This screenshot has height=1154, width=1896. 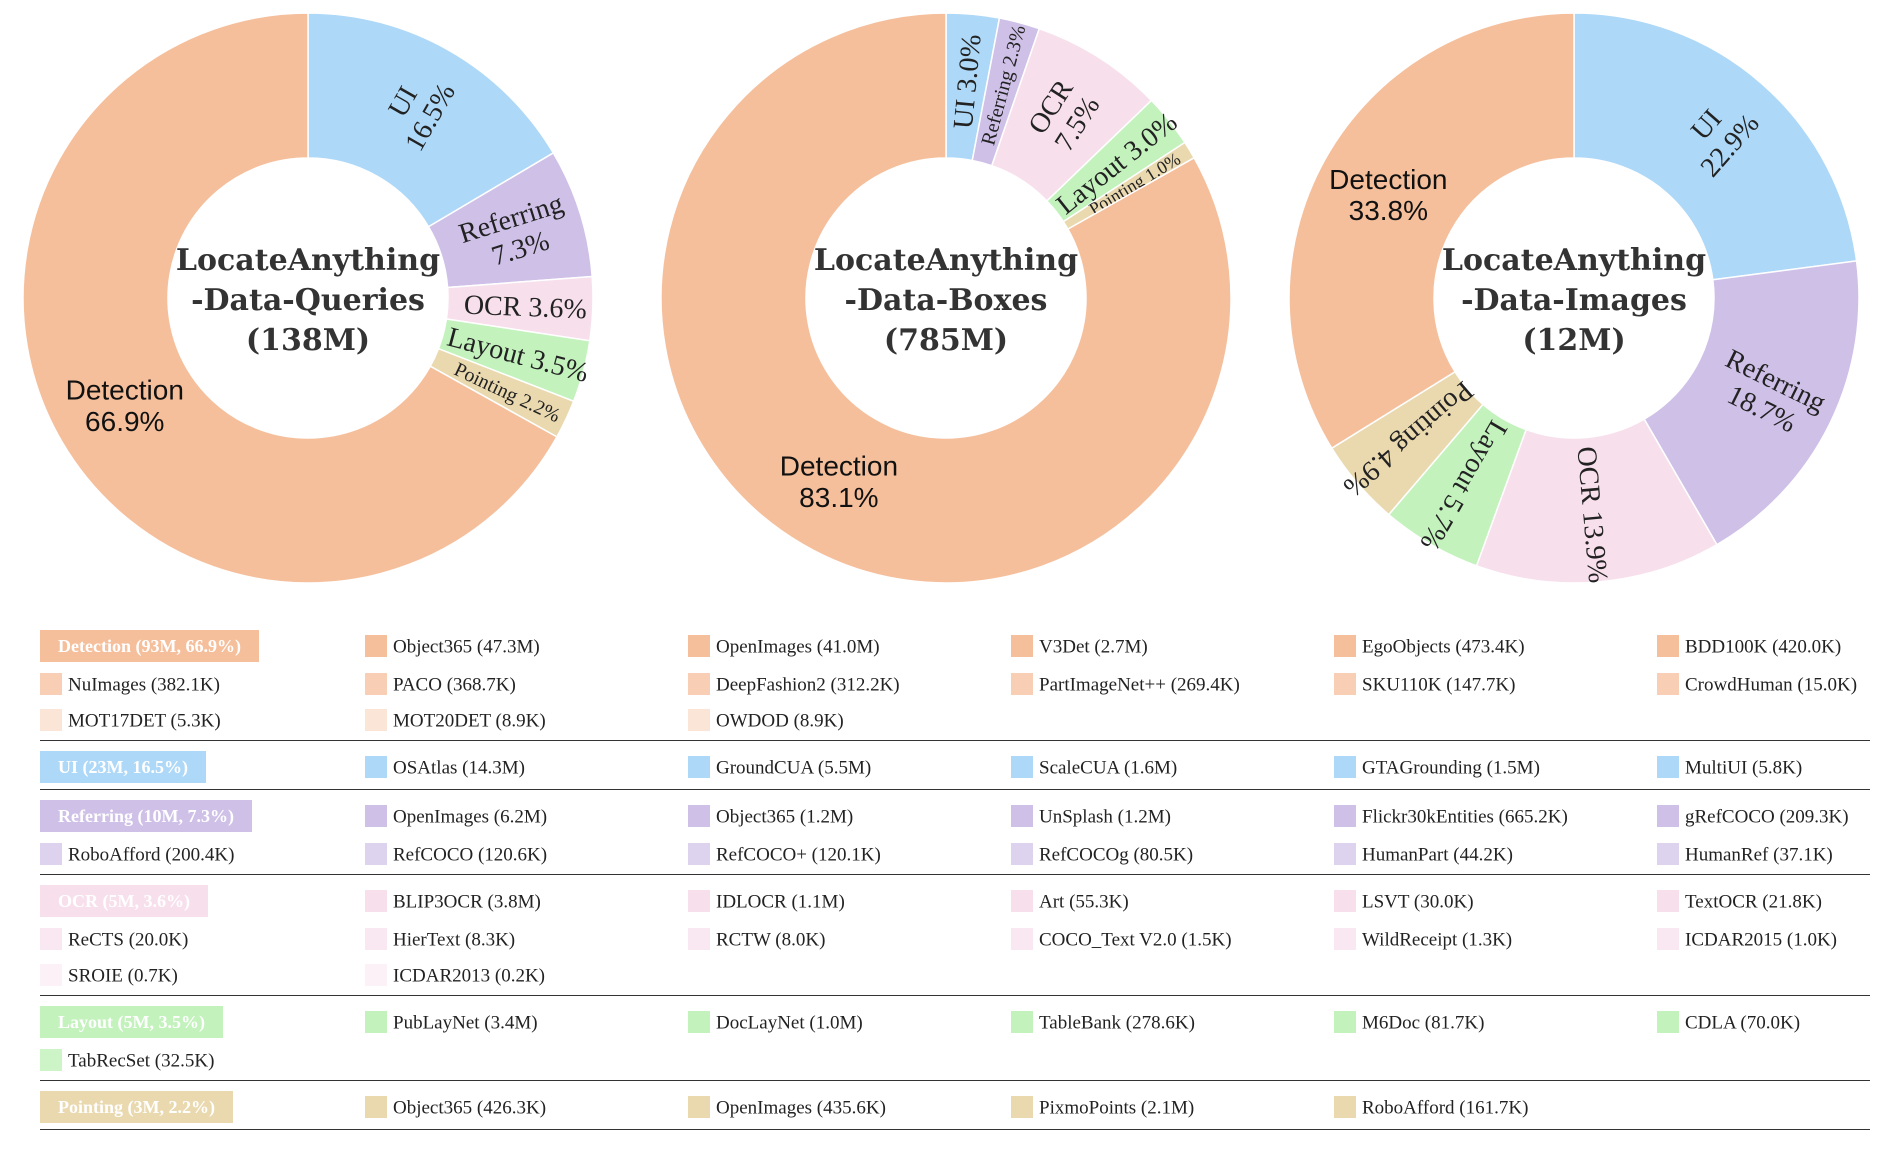 I want to click on legend-item: ICDAR2015 (1.0K), so click(x=1747, y=940).